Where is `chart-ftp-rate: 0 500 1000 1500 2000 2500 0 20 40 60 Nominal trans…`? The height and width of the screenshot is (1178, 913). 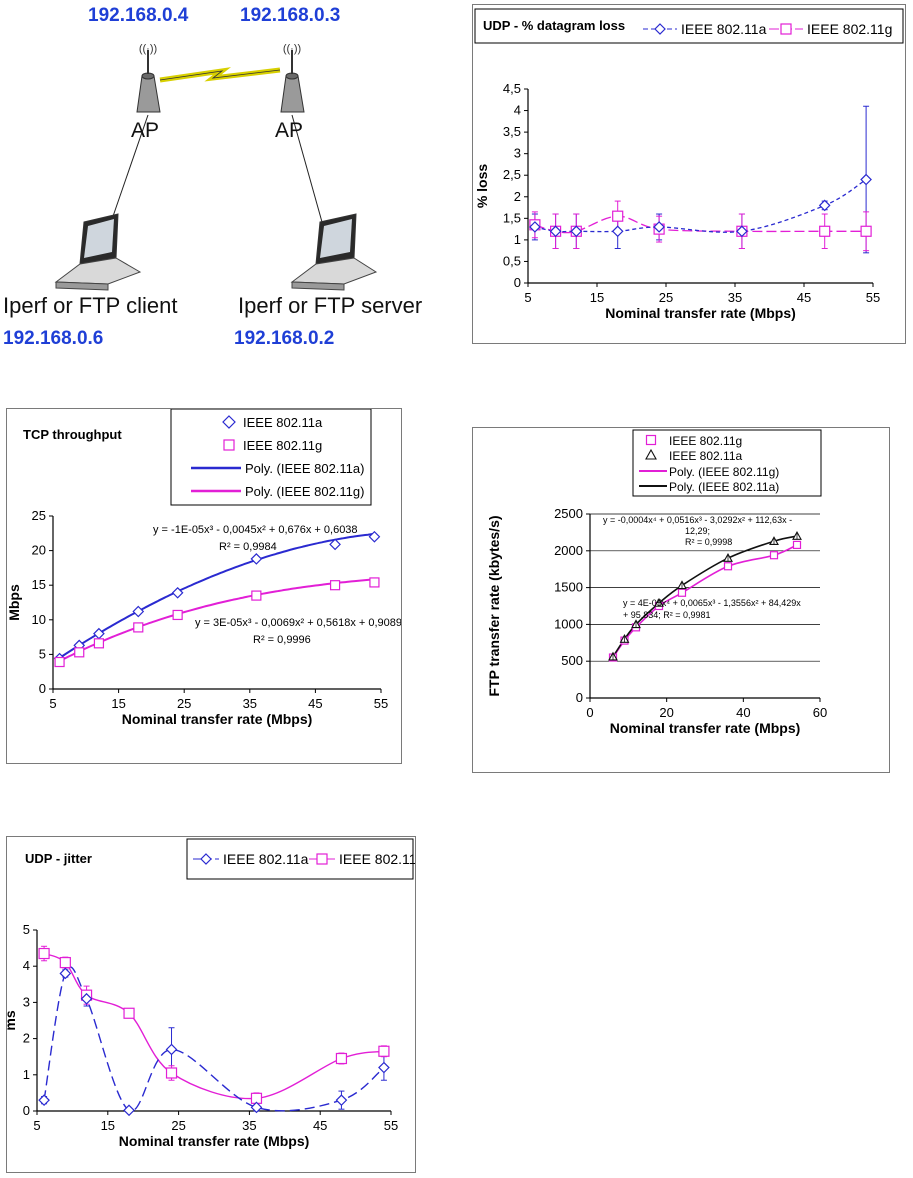
chart-ftp-rate: 0 500 1000 1500 2000 2500 0 20 40 60 Nominal trans… is located at coordinates (681, 600).